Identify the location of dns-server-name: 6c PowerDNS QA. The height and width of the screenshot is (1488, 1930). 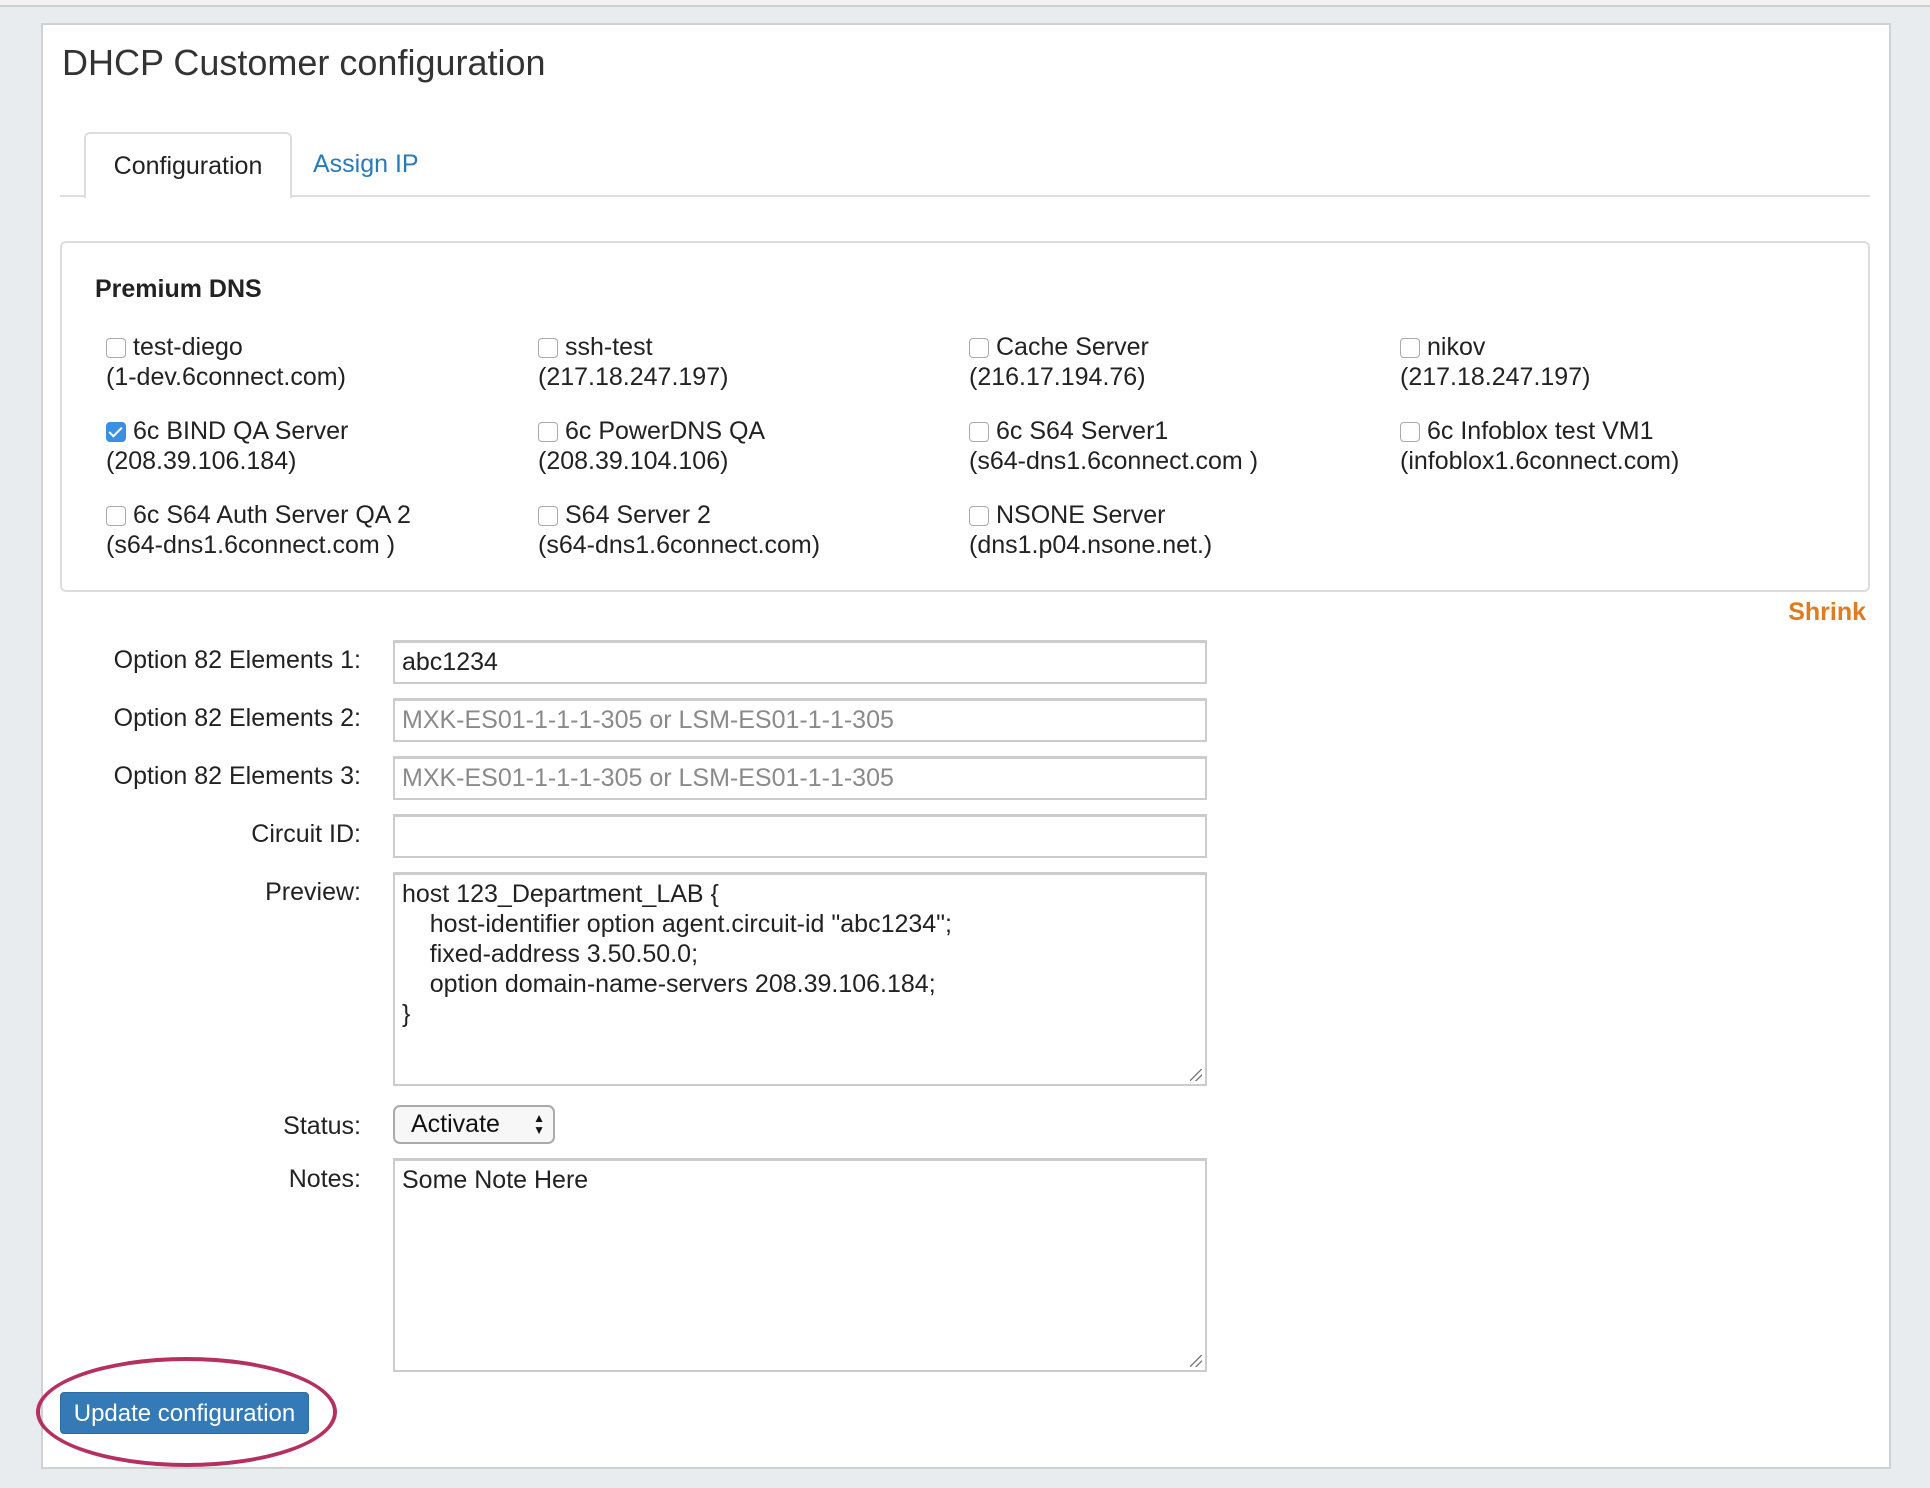
(665, 431).